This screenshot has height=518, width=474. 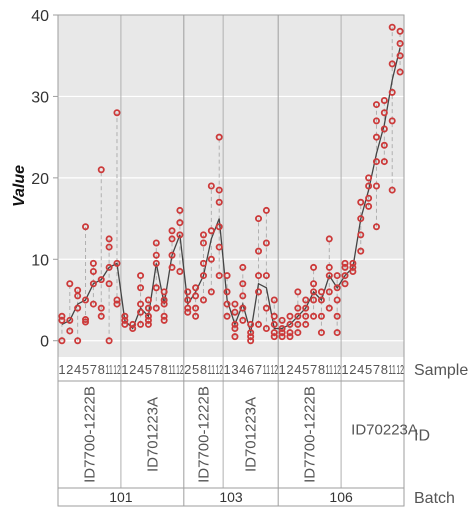 What do you see at coordinates (19, 186) in the screenshot?
I see `y-axis-title: Value` at bounding box center [19, 186].